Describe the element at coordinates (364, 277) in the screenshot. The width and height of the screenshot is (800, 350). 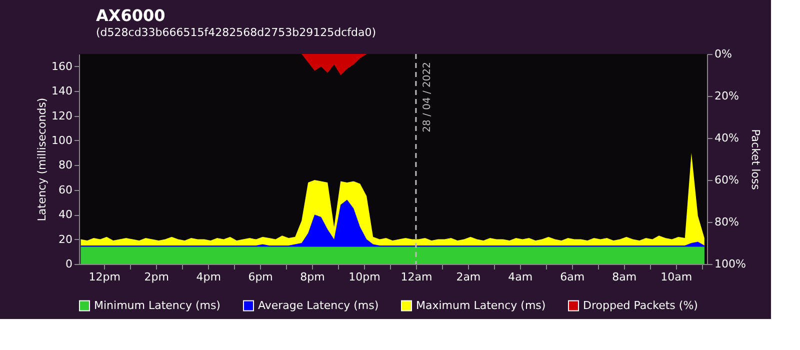
I see `x-tick-label: 10pm` at that location.